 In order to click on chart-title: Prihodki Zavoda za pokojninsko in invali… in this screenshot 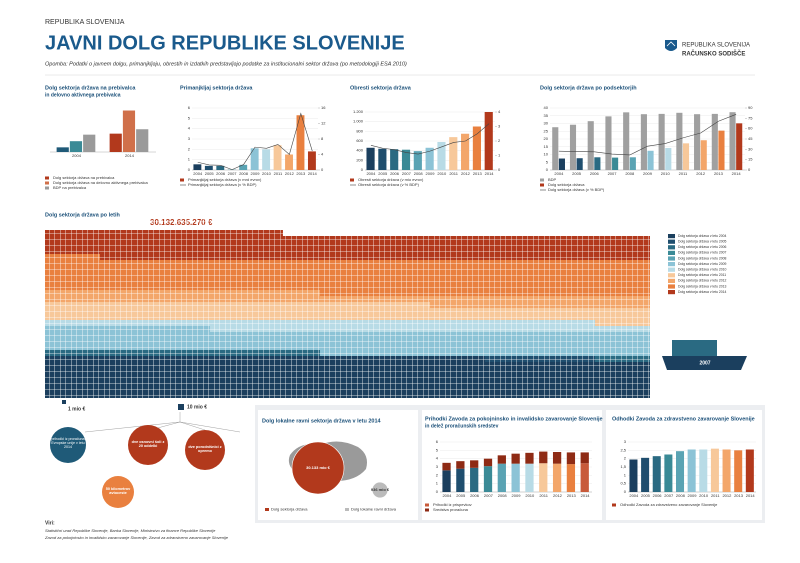, I will do `click(514, 419)`.